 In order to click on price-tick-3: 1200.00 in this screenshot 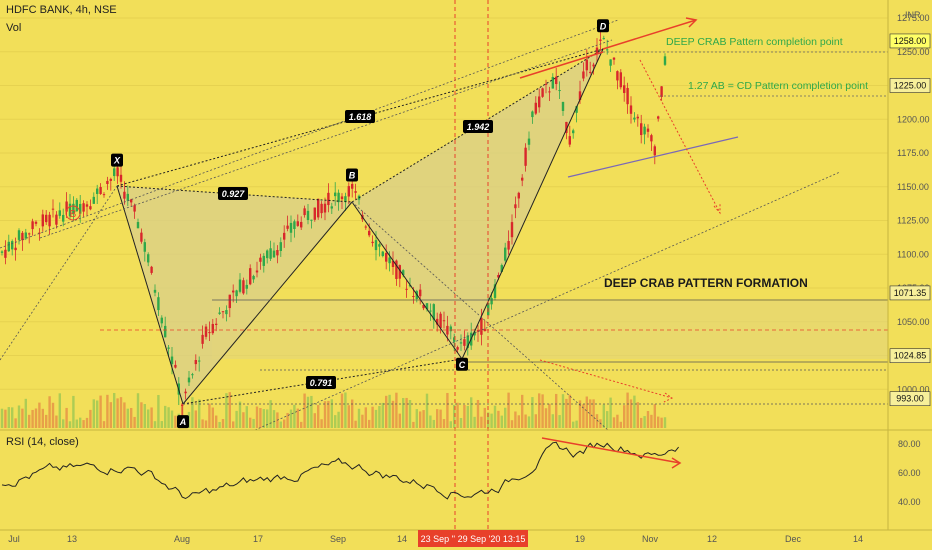, I will do `click(913, 119)`.